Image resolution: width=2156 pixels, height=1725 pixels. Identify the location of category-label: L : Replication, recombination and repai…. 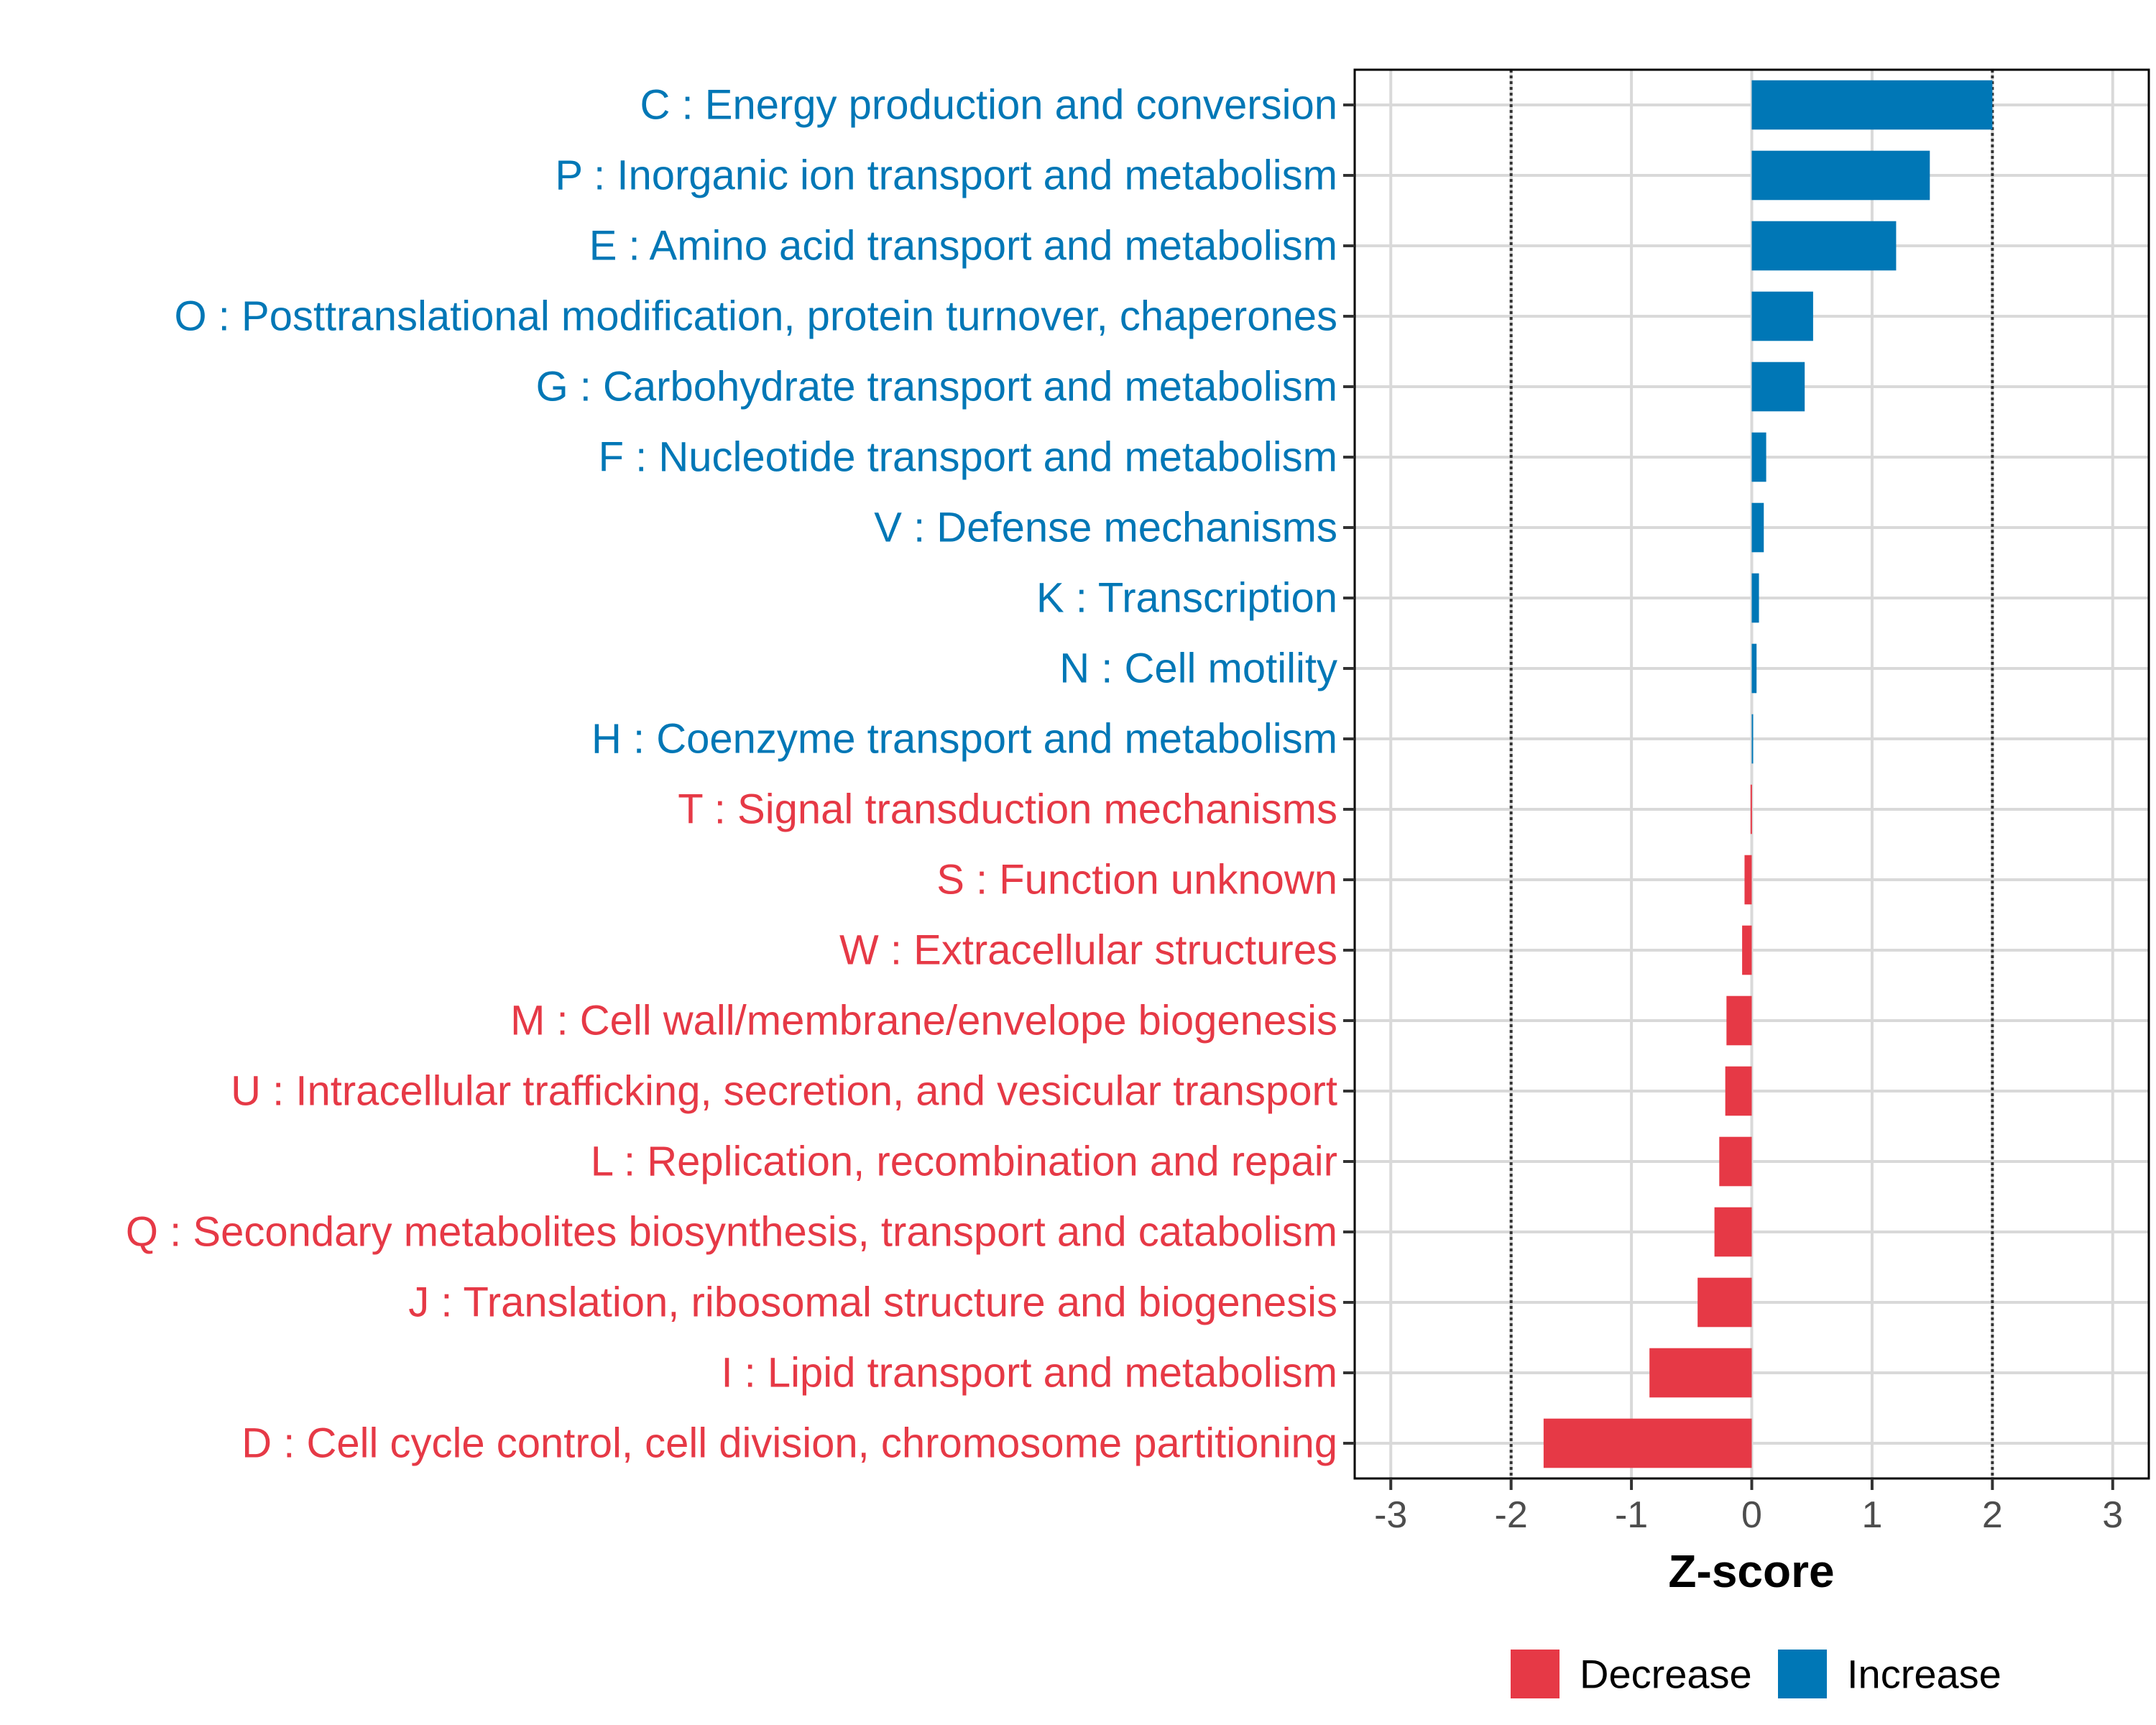
(964, 1161).